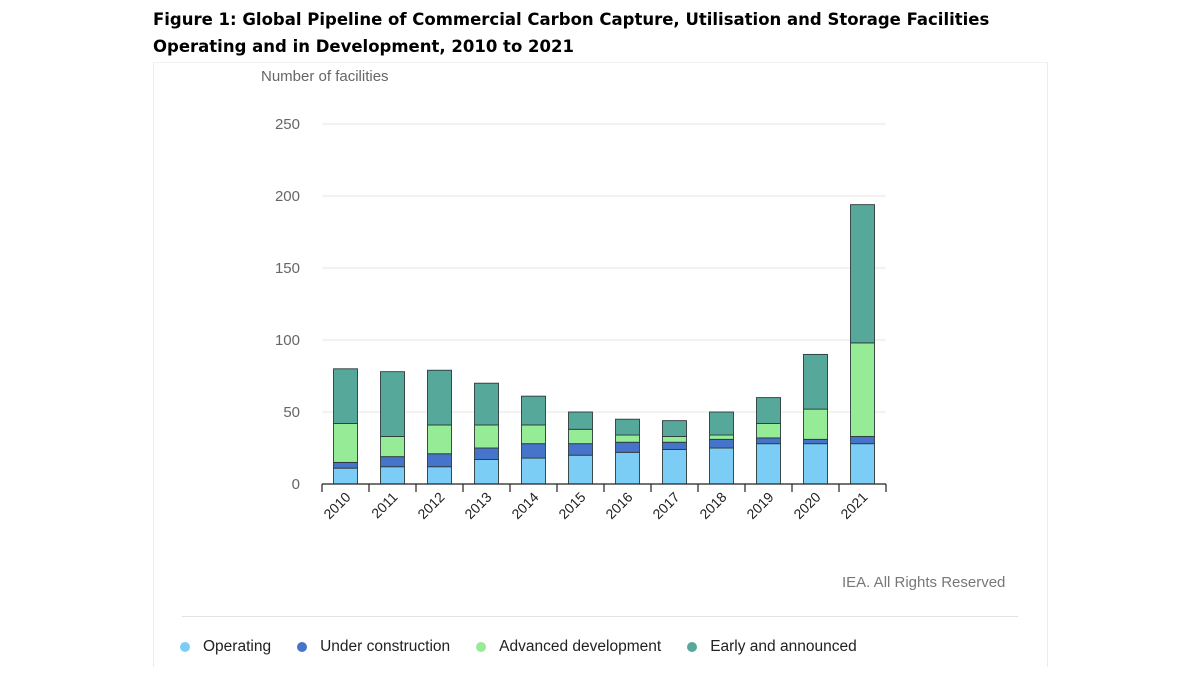  Describe the element at coordinates (533, 410) in the screenshot. I see `bar-2014-early-and-announced` at that location.